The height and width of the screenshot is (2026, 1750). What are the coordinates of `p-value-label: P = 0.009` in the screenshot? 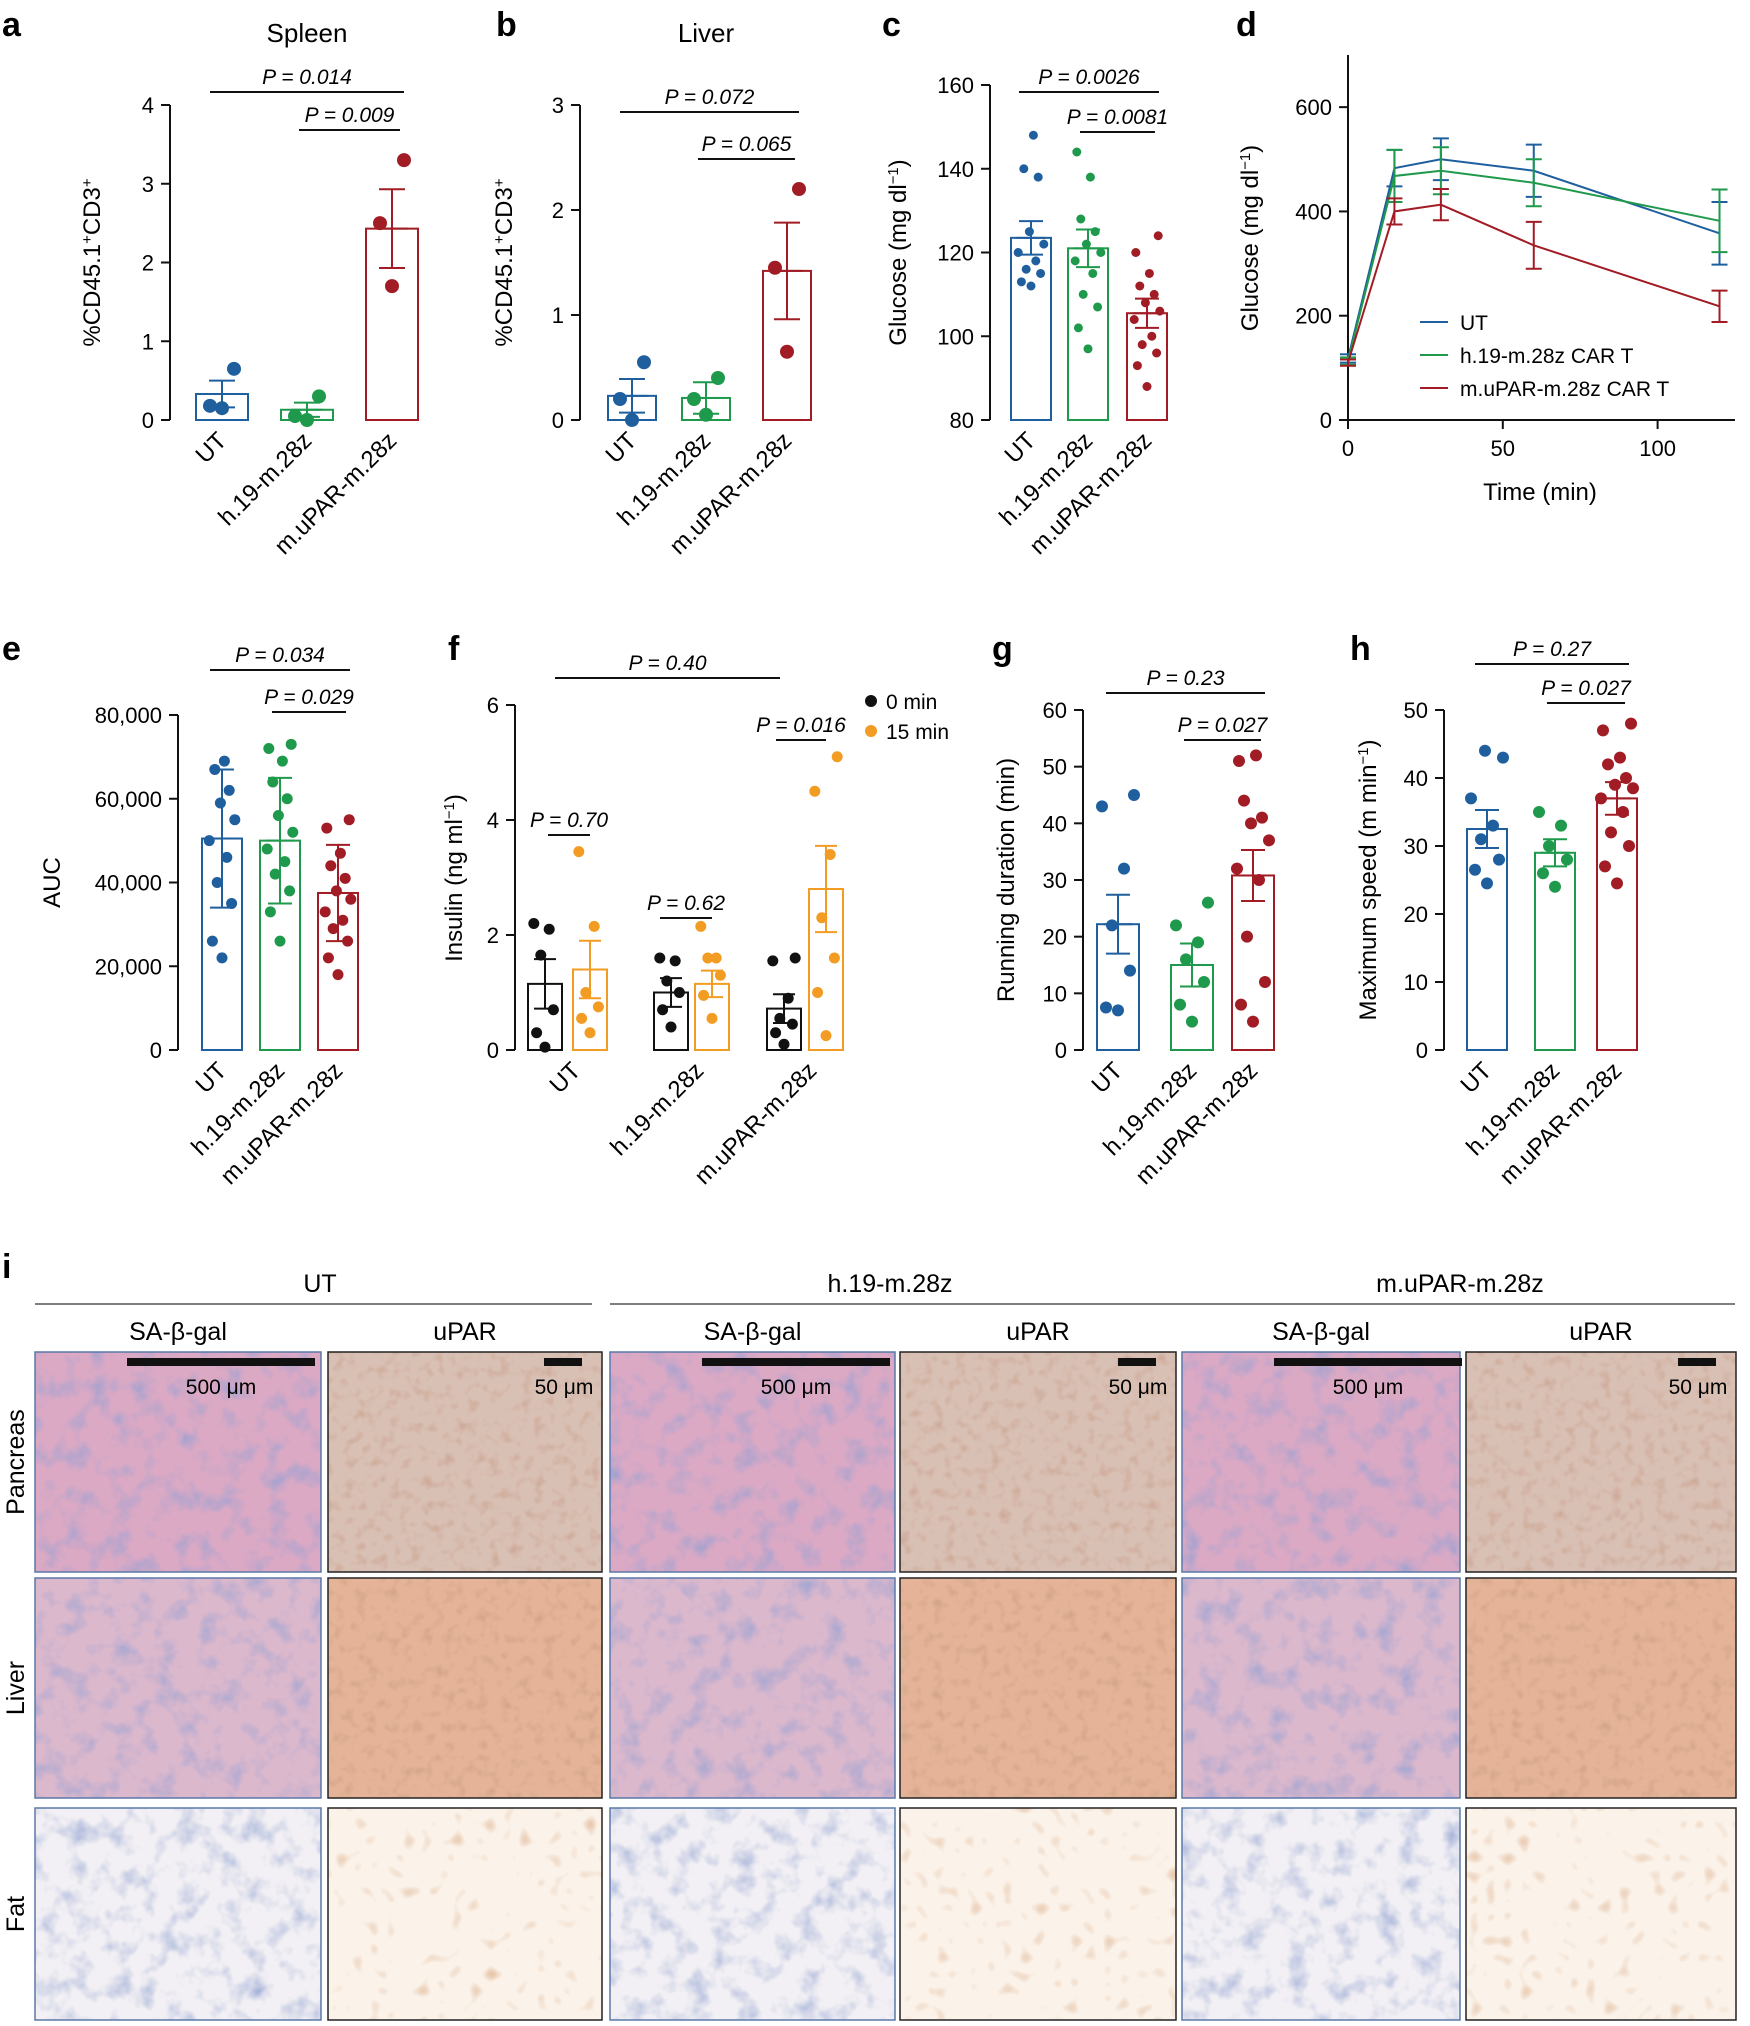 It's located at (350, 115).